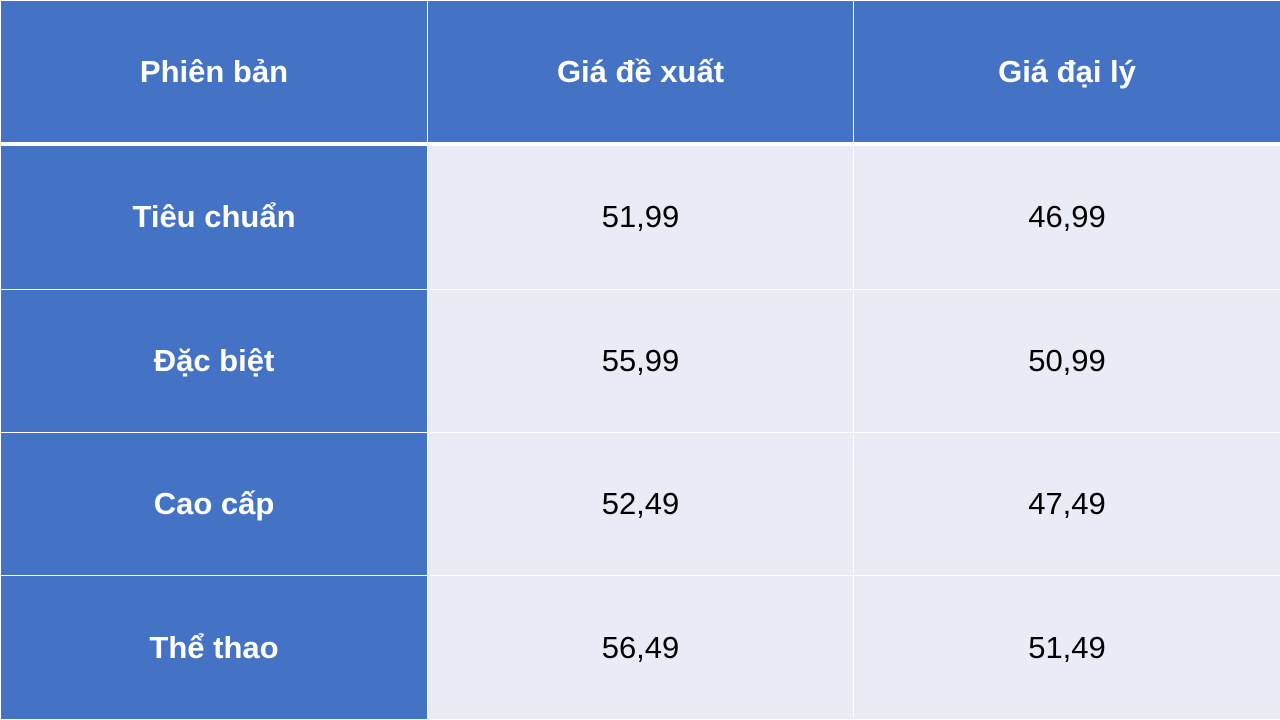  What do you see at coordinates (214, 647) in the screenshot?
I see `row-label: Thể thao` at bounding box center [214, 647].